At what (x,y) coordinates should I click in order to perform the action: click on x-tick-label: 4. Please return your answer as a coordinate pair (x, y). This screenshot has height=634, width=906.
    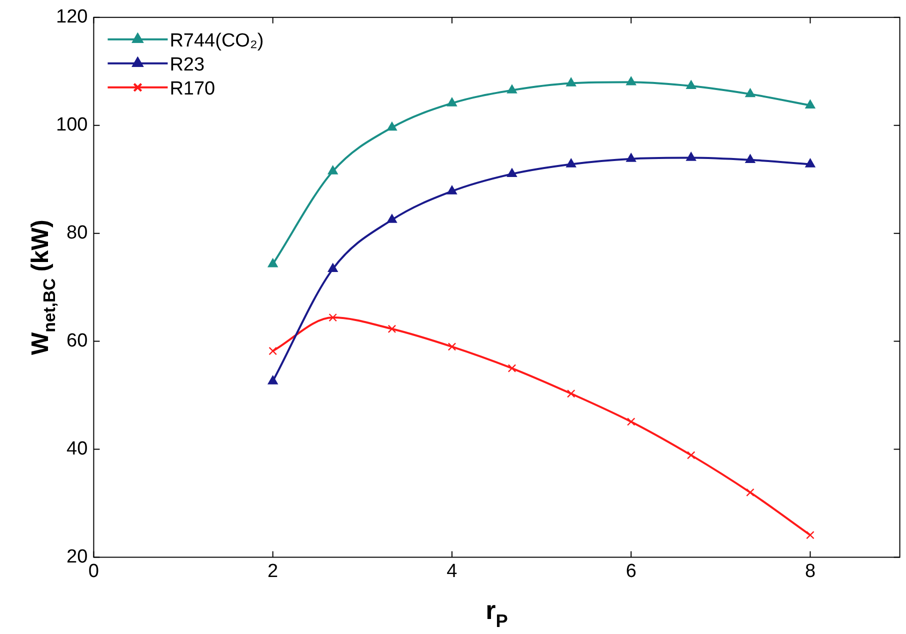
    Looking at the image, I should click on (452, 571).